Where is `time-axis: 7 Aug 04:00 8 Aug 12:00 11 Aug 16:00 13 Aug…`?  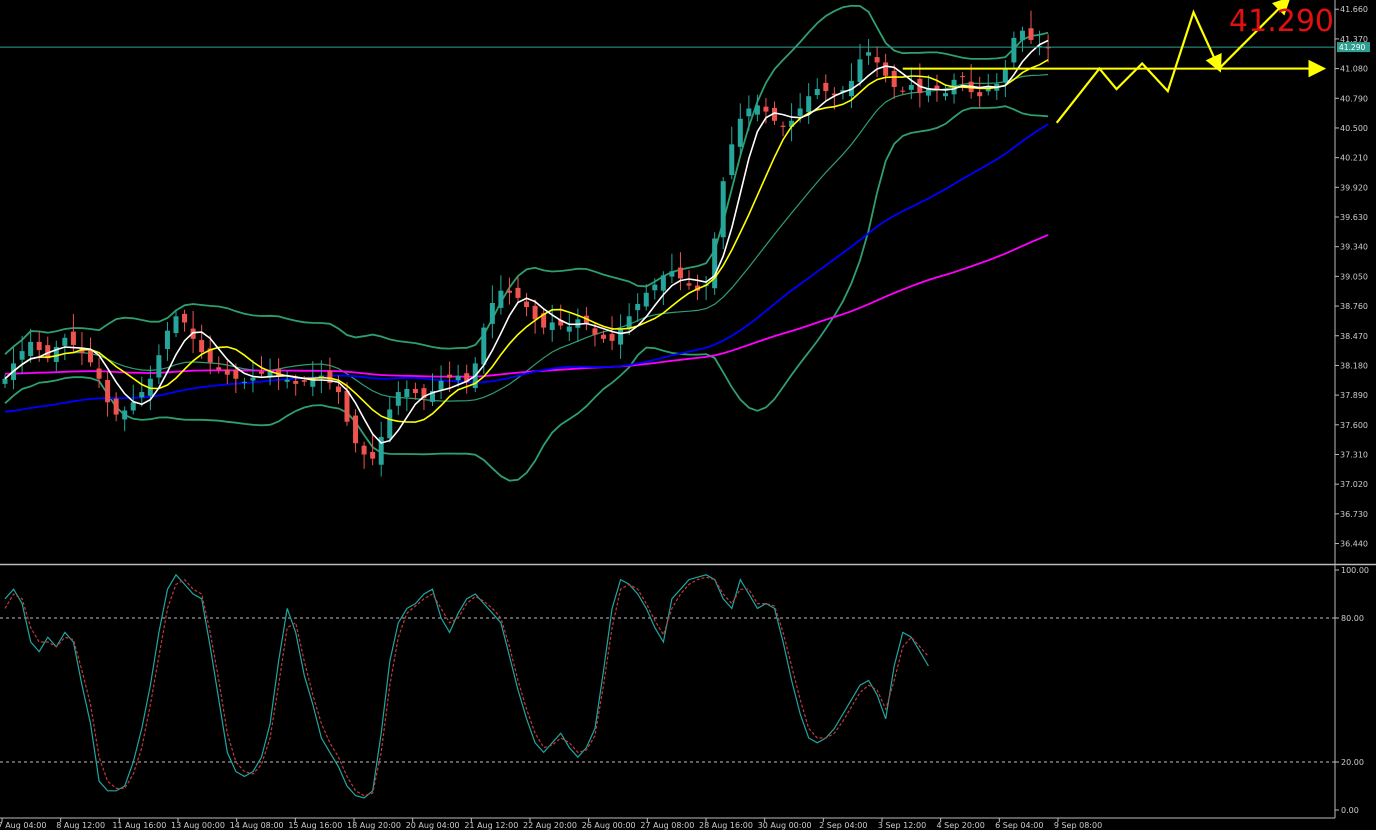
time-axis: 7 Aug 04:00 8 Aug 12:00 11 Aug 16:00 13 Aug… is located at coordinates (667, 823).